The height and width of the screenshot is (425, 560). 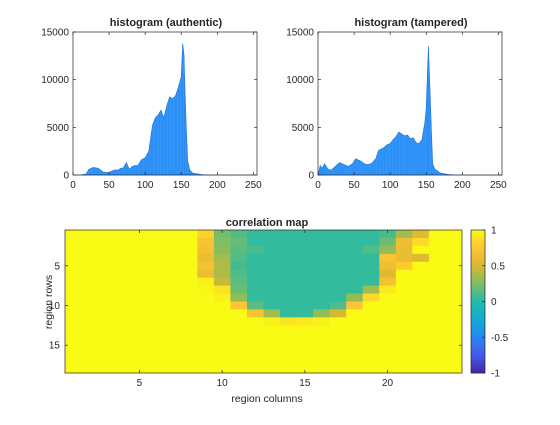 What do you see at coordinates (166, 23) in the screenshot?
I see `histogram-authentic-title: histogram (authentic)` at bounding box center [166, 23].